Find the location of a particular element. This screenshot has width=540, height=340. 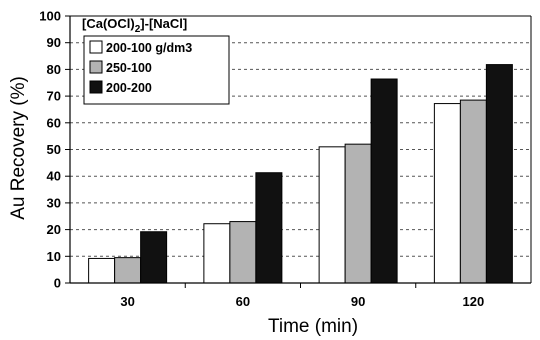

y-tick-label: 70 is located at coordinates (54, 96).